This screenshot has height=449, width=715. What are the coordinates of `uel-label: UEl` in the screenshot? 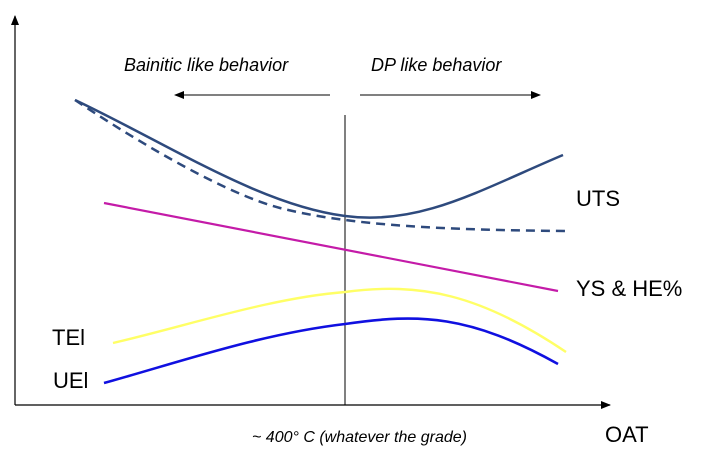 It's located at (71, 380).